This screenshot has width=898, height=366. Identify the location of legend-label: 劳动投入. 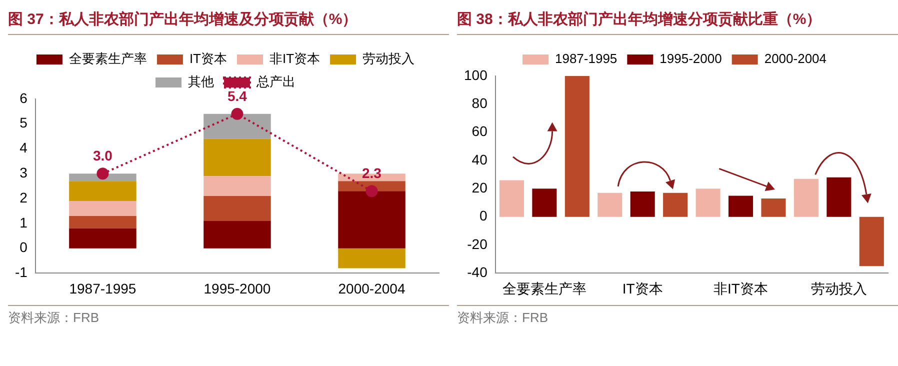
(388, 58).